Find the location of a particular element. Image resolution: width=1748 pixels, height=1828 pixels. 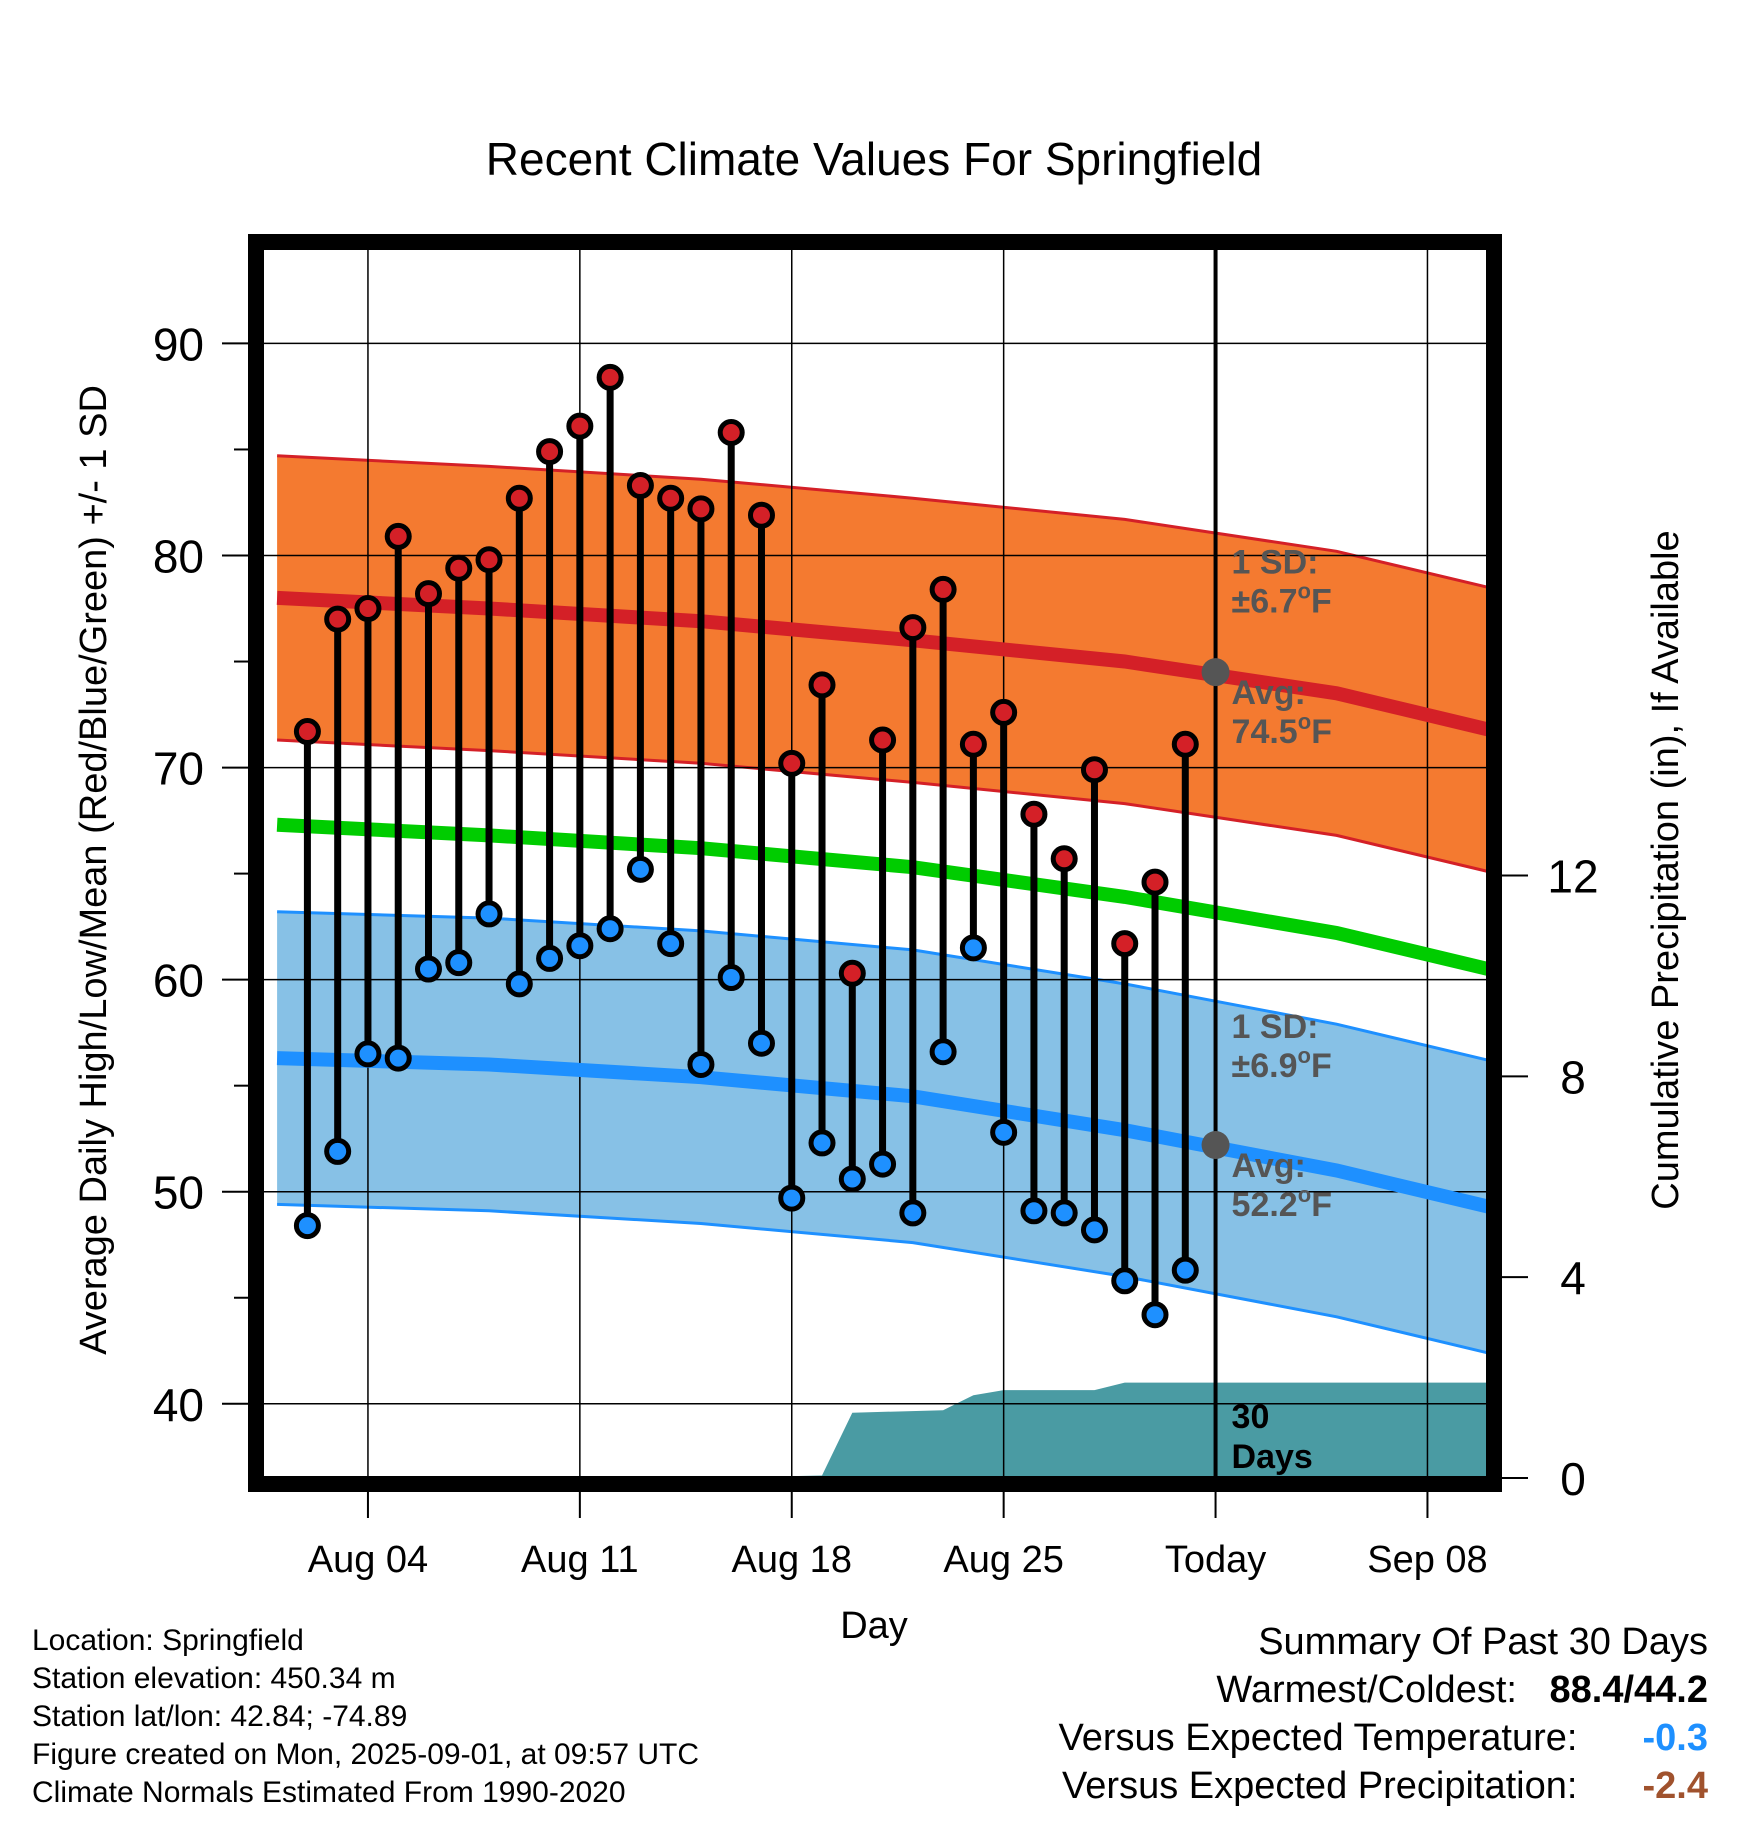

high-sd-value: ±6.7oF is located at coordinates (1282, 599).